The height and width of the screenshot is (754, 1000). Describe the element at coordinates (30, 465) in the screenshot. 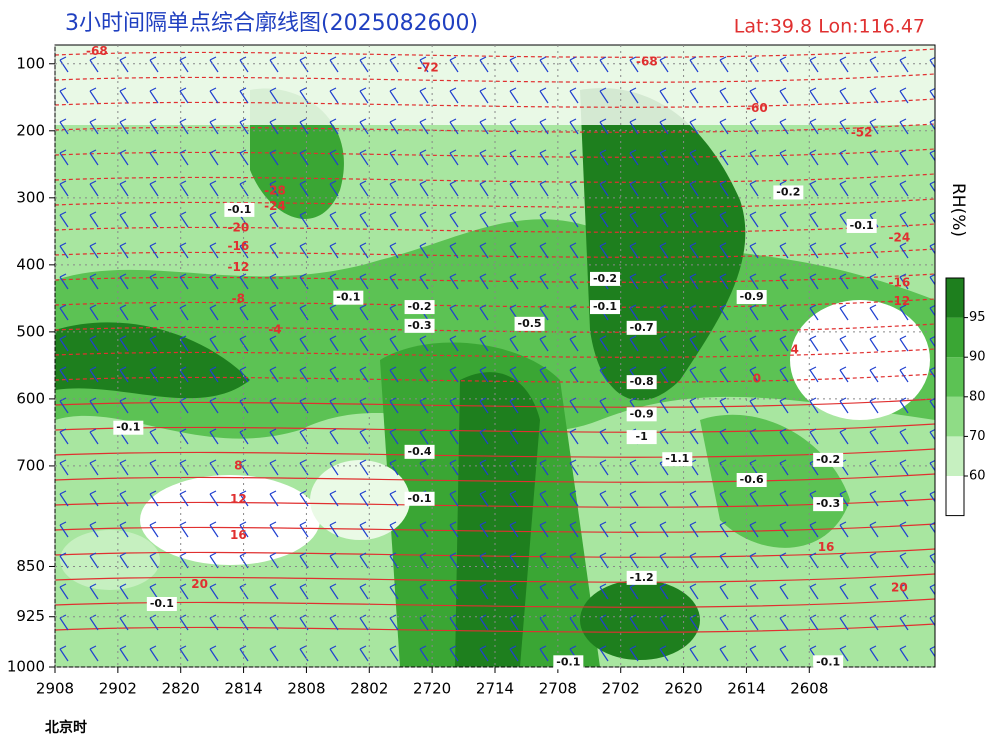

I see `y-tick-label: 700` at that location.